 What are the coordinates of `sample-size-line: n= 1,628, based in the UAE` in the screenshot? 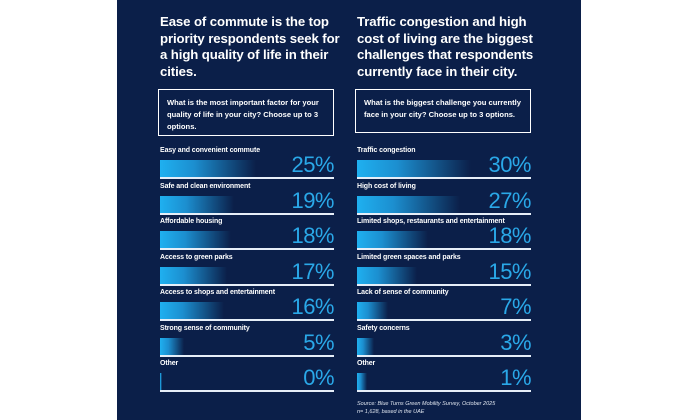 It's located at (391, 412).